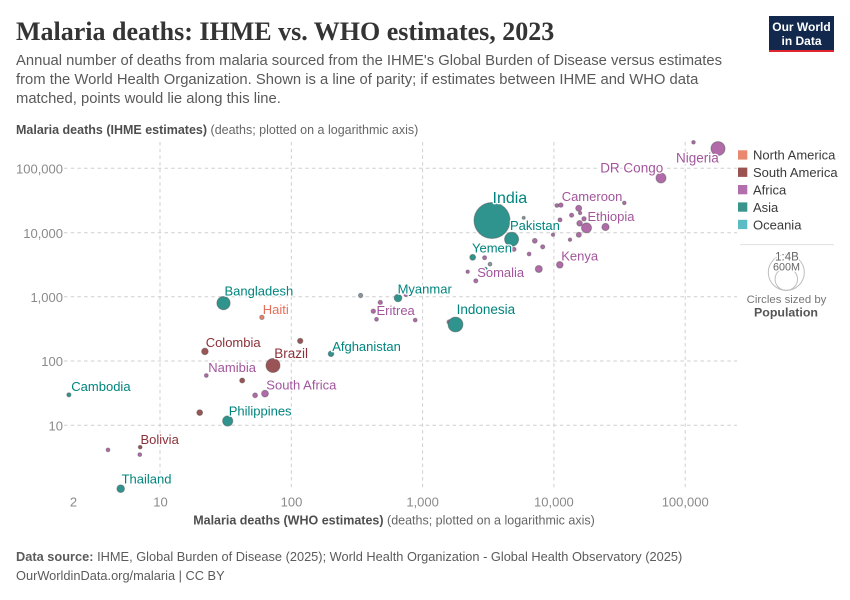 This screenshot has height=600, width=850. What do you see at coordinates (786, 313) in the screenshot?
I see `svg-text: Population` at bounding box center [786, 313].